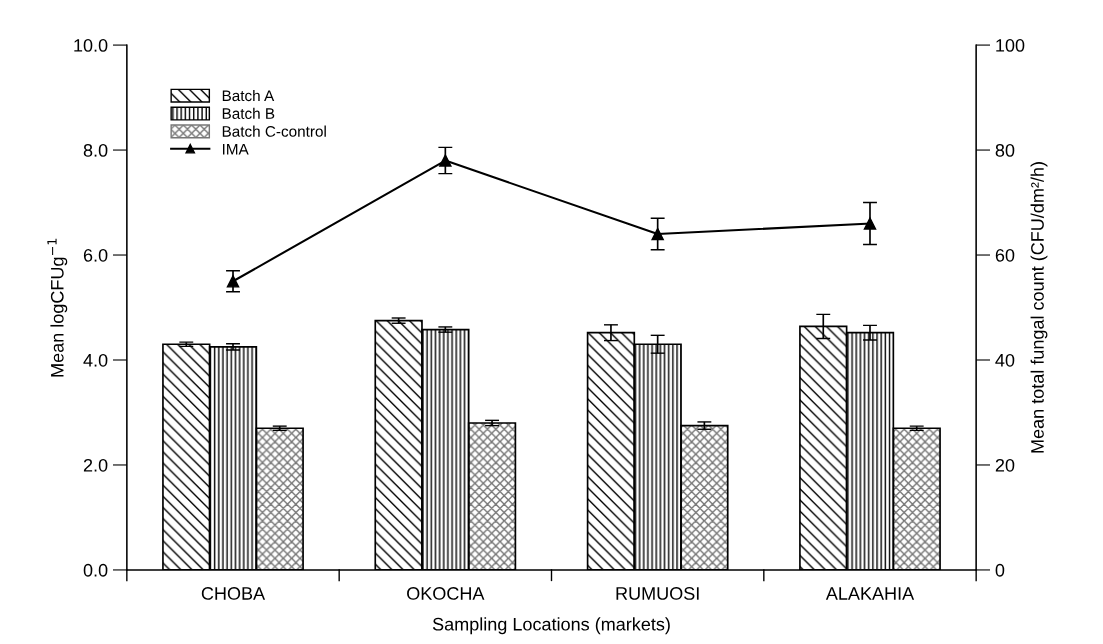  I want to click on y-axis-title: Mean logCFUg$^{−1}$, so click(57, 307).